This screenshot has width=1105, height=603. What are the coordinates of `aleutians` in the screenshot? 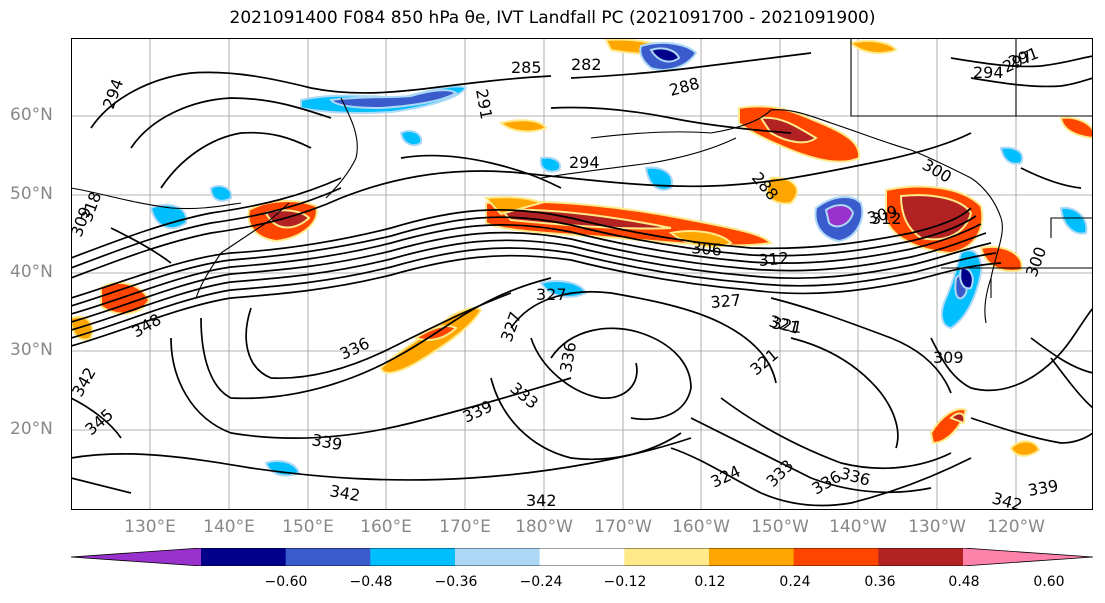 It's located at (638, 158).